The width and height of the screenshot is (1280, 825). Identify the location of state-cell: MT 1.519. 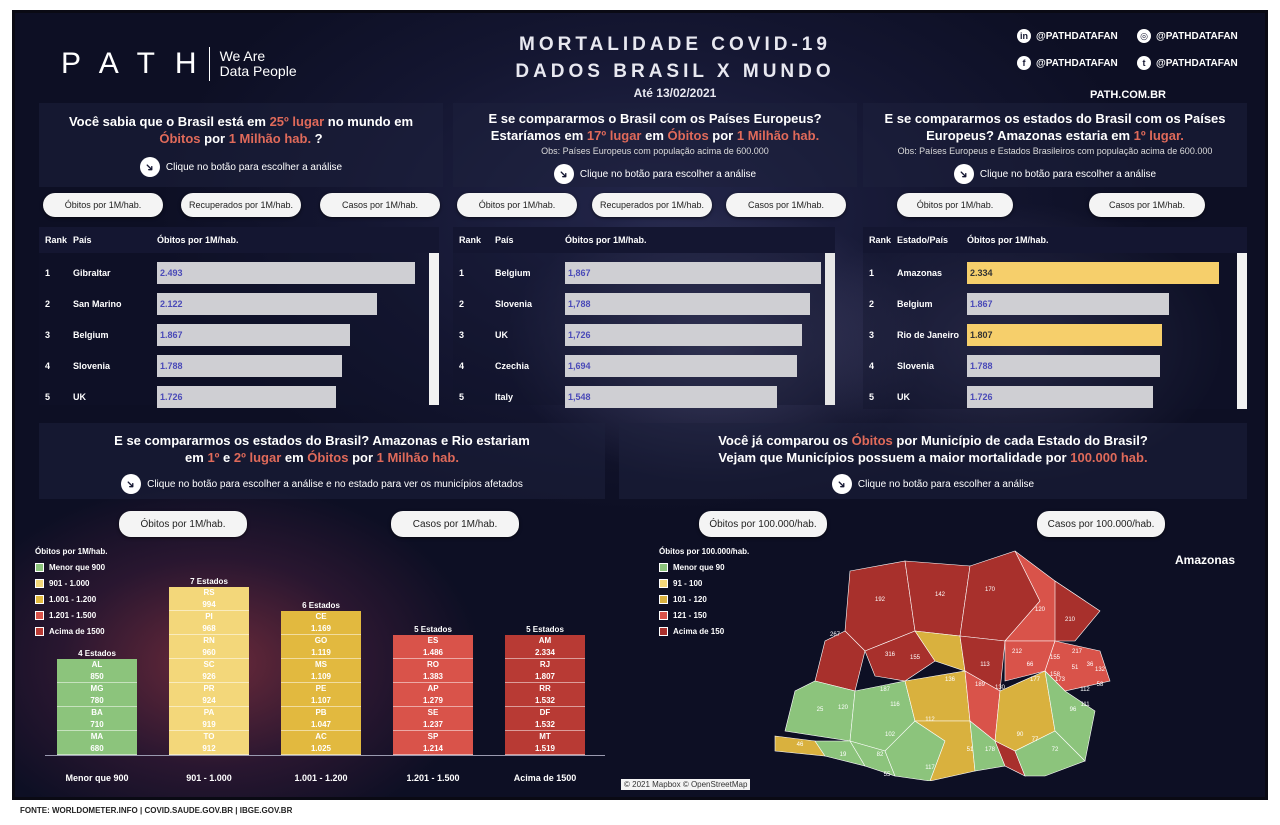
(545, 743).